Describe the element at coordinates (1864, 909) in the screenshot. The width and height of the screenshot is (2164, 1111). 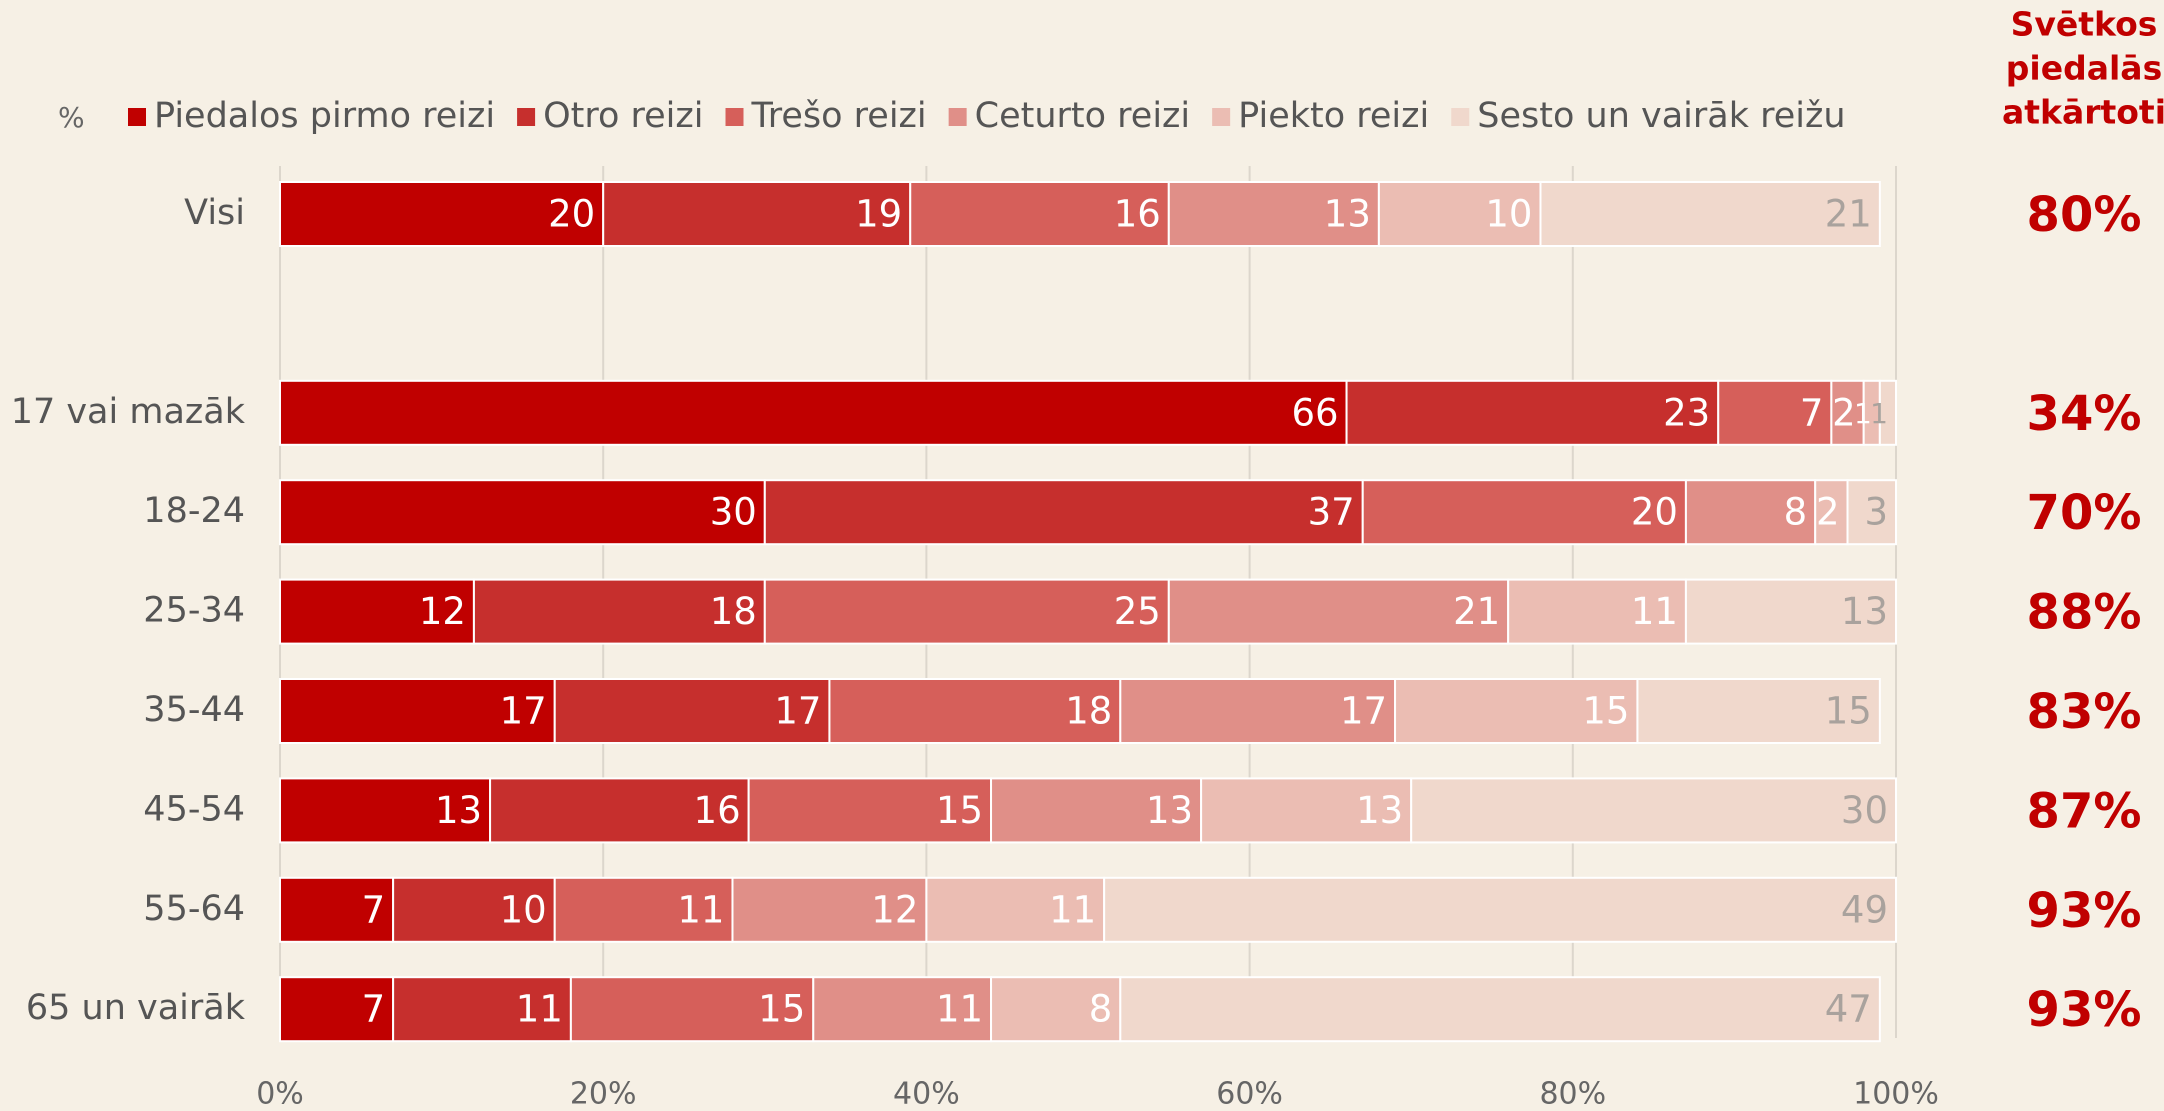
I see `bar-value-label: 49` at that location.